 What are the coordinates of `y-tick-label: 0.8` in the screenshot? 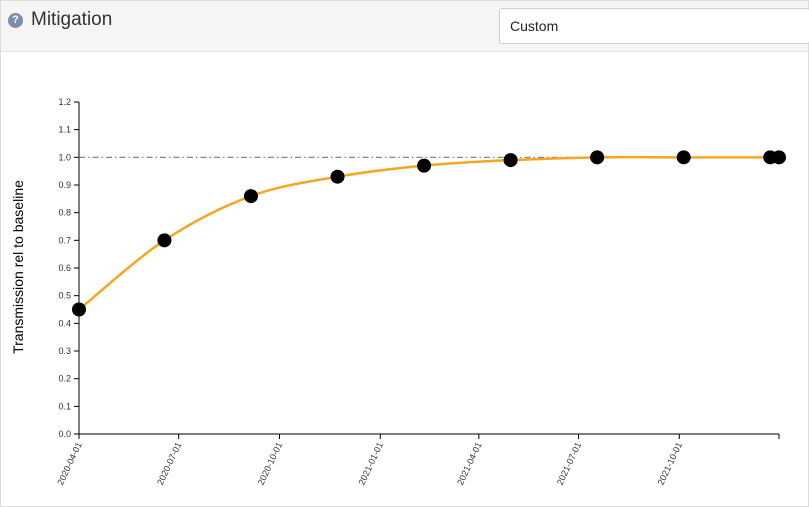 It's located at (64, 213).